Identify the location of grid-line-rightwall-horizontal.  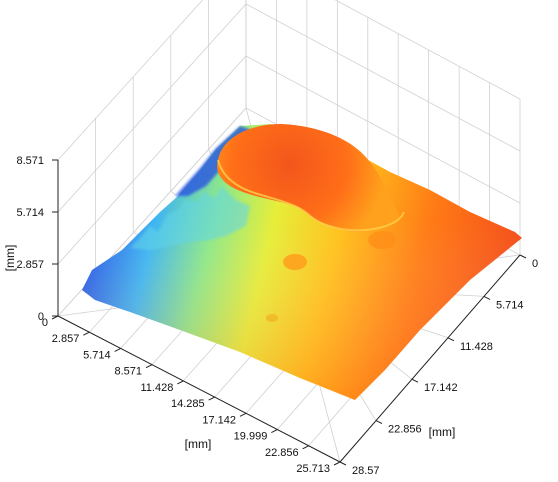
(427, 50).